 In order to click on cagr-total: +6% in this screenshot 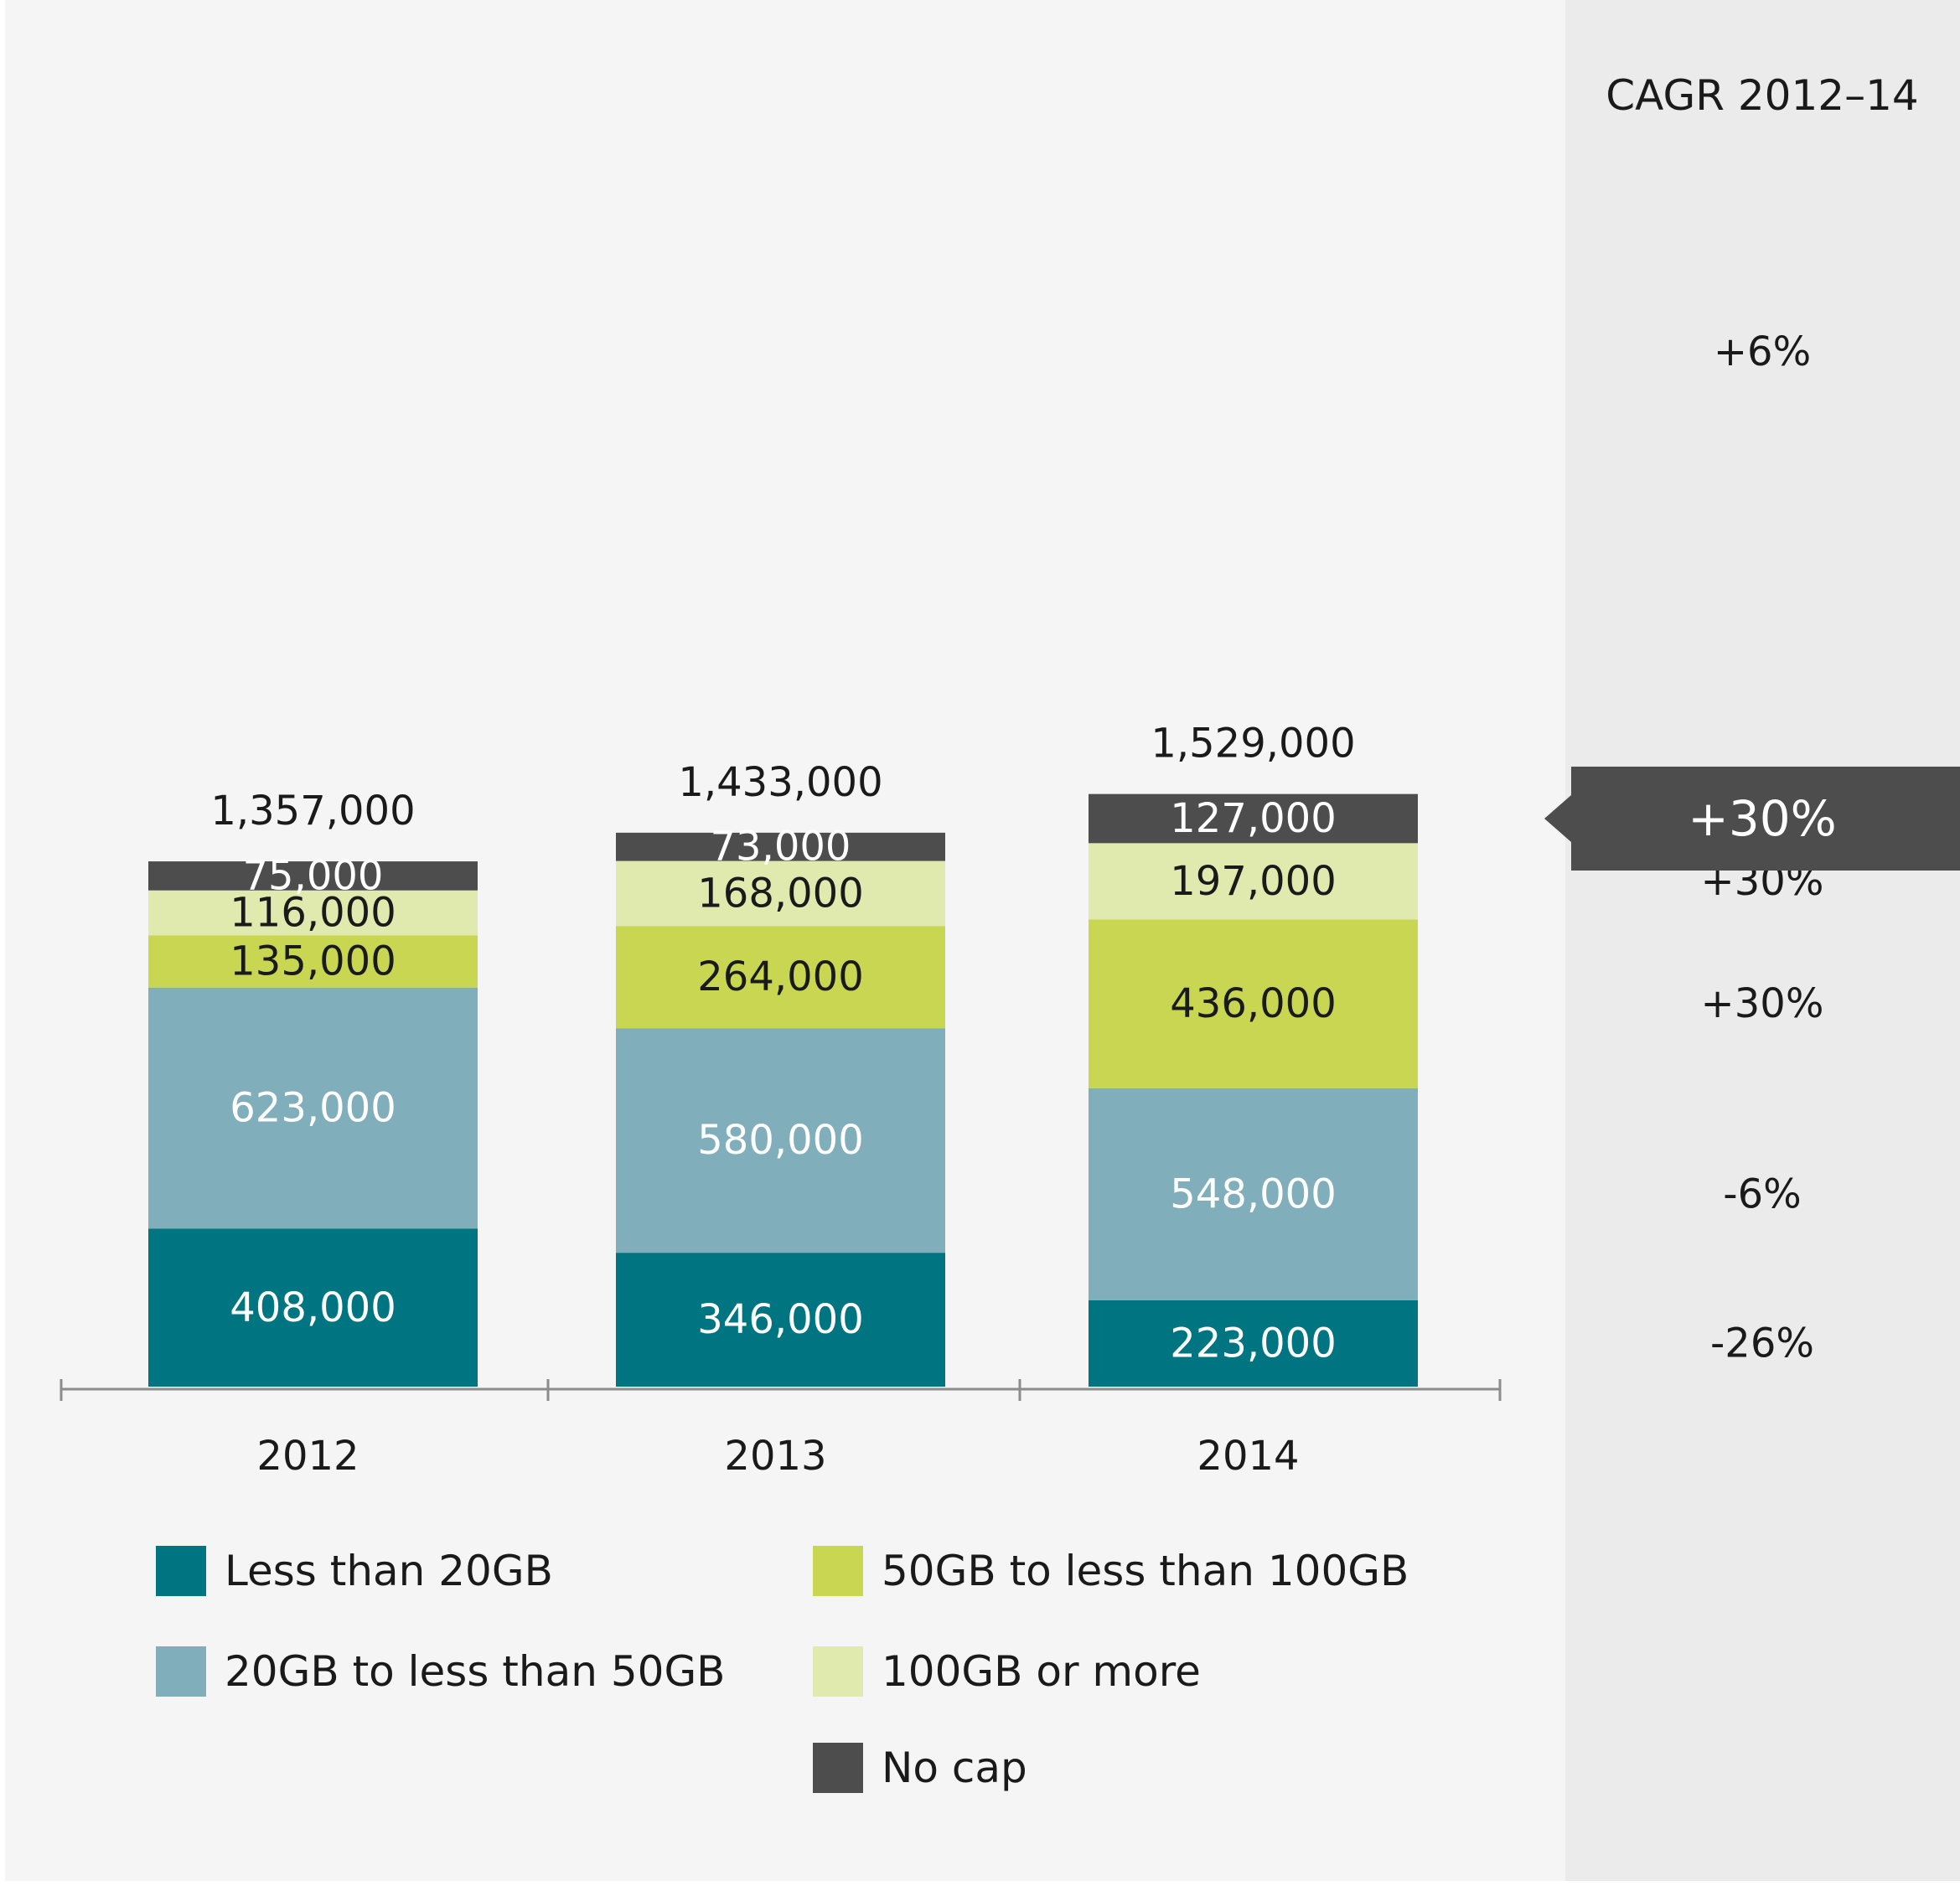, I will do `click(1762, 351)`.